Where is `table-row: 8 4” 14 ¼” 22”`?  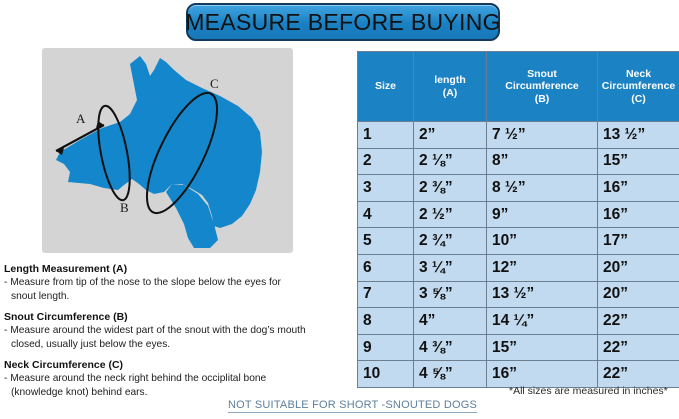
table-row: 8 4” 14 ¼” 22” is located at coordinates (518, 321).